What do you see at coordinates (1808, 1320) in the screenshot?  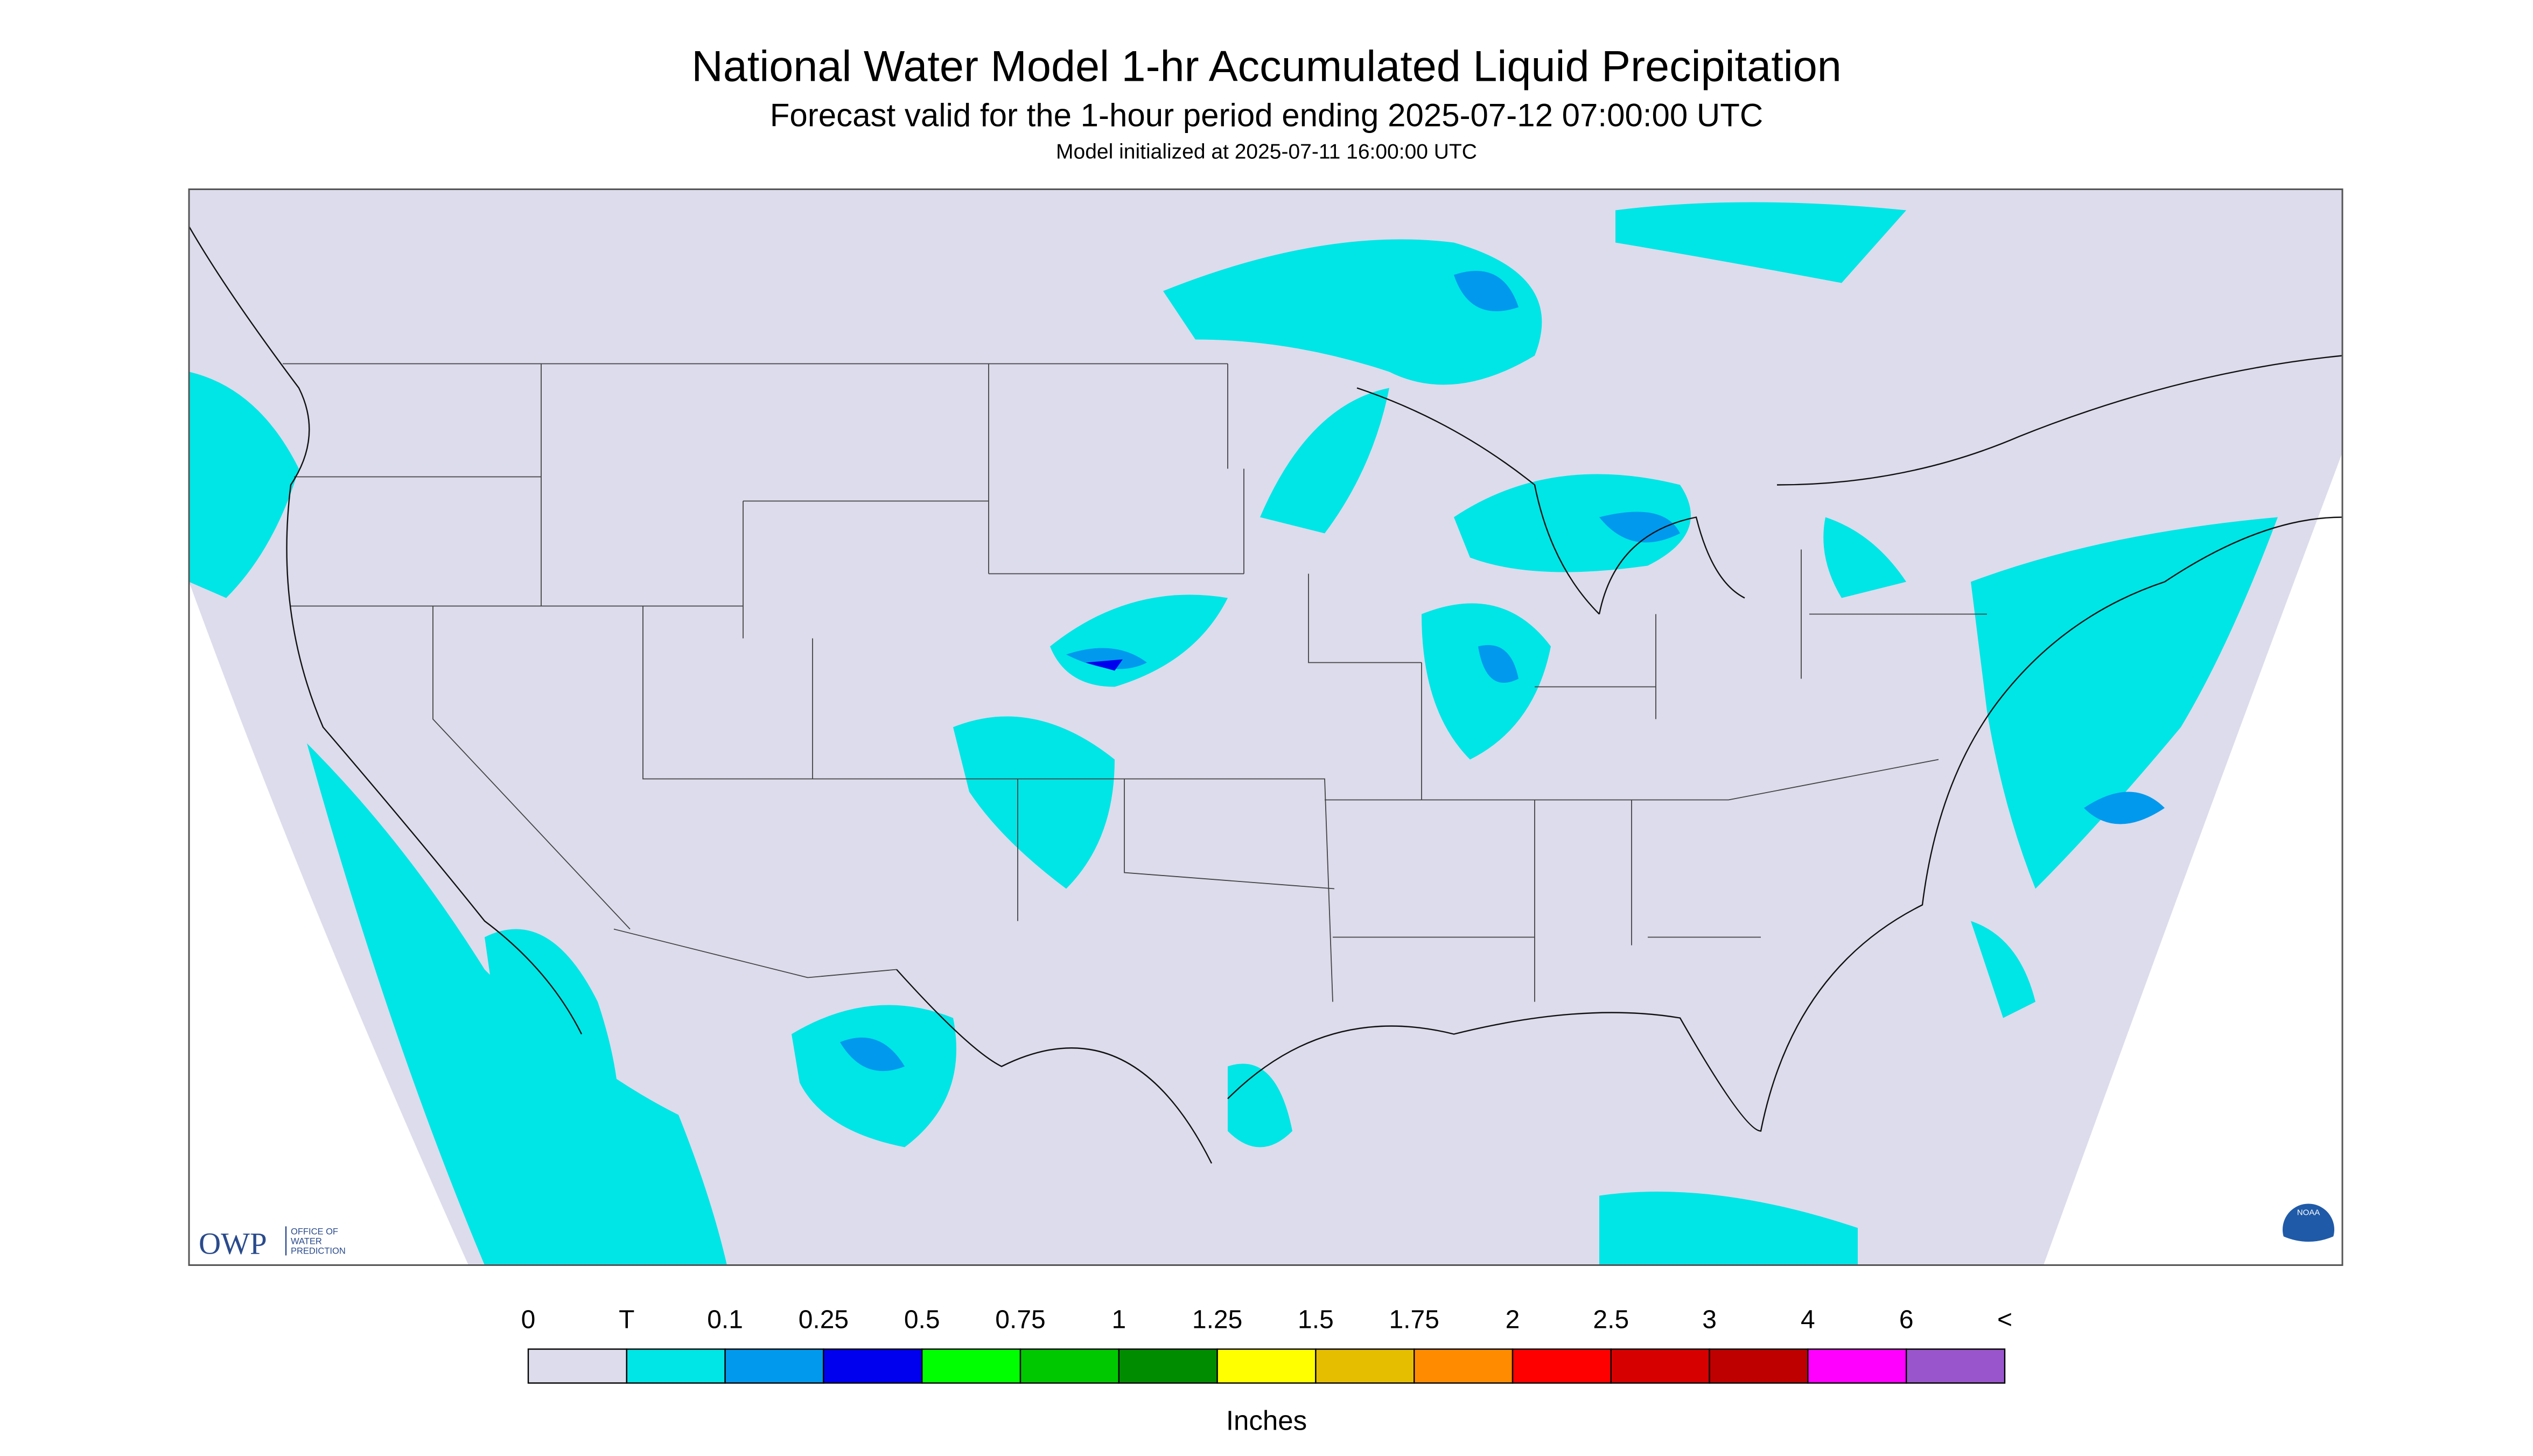 I see `legend-label: 4` at bounding box center [1808, 1320].